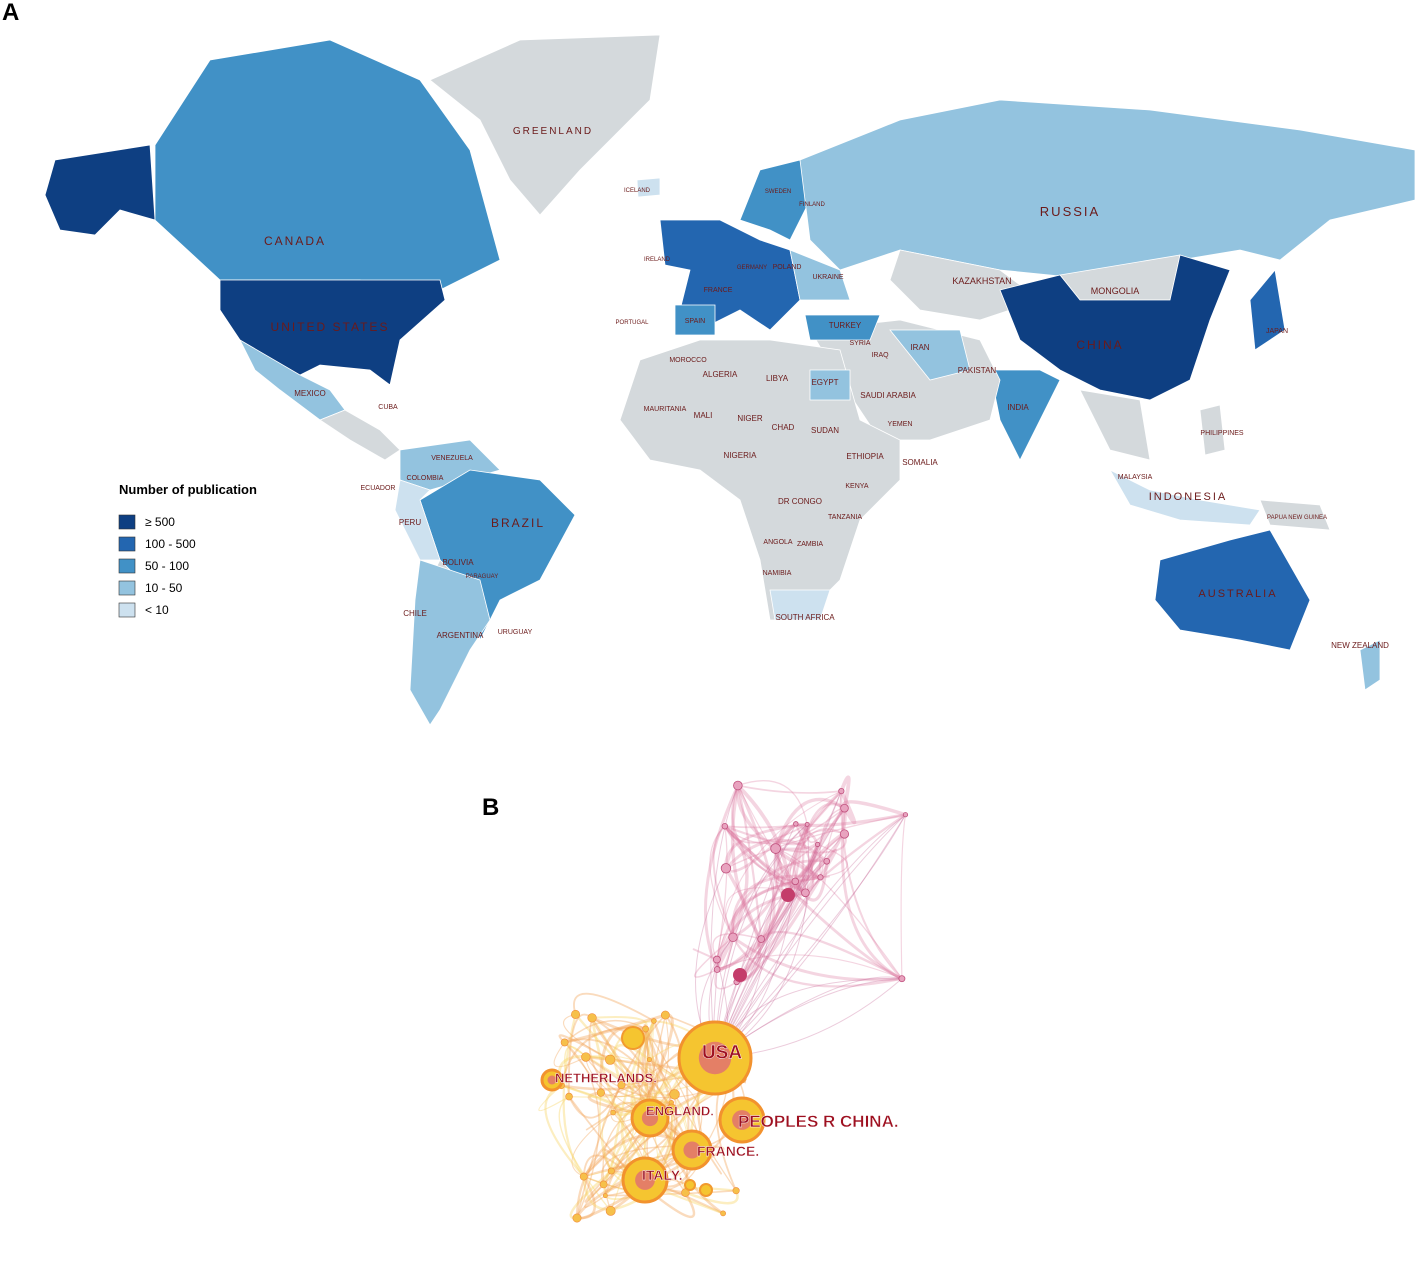  Describe the element at coordinates (1188, 497) in the screenshot. I see `country-label: INDONESIA` at that location.